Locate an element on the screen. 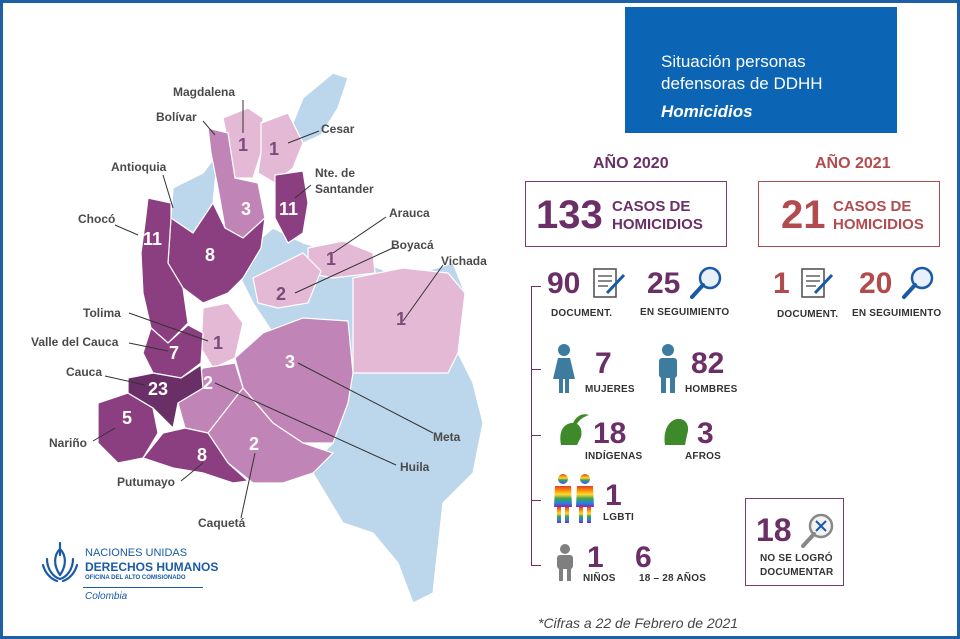  afro-head-icon is located at coordinates (676, 431).